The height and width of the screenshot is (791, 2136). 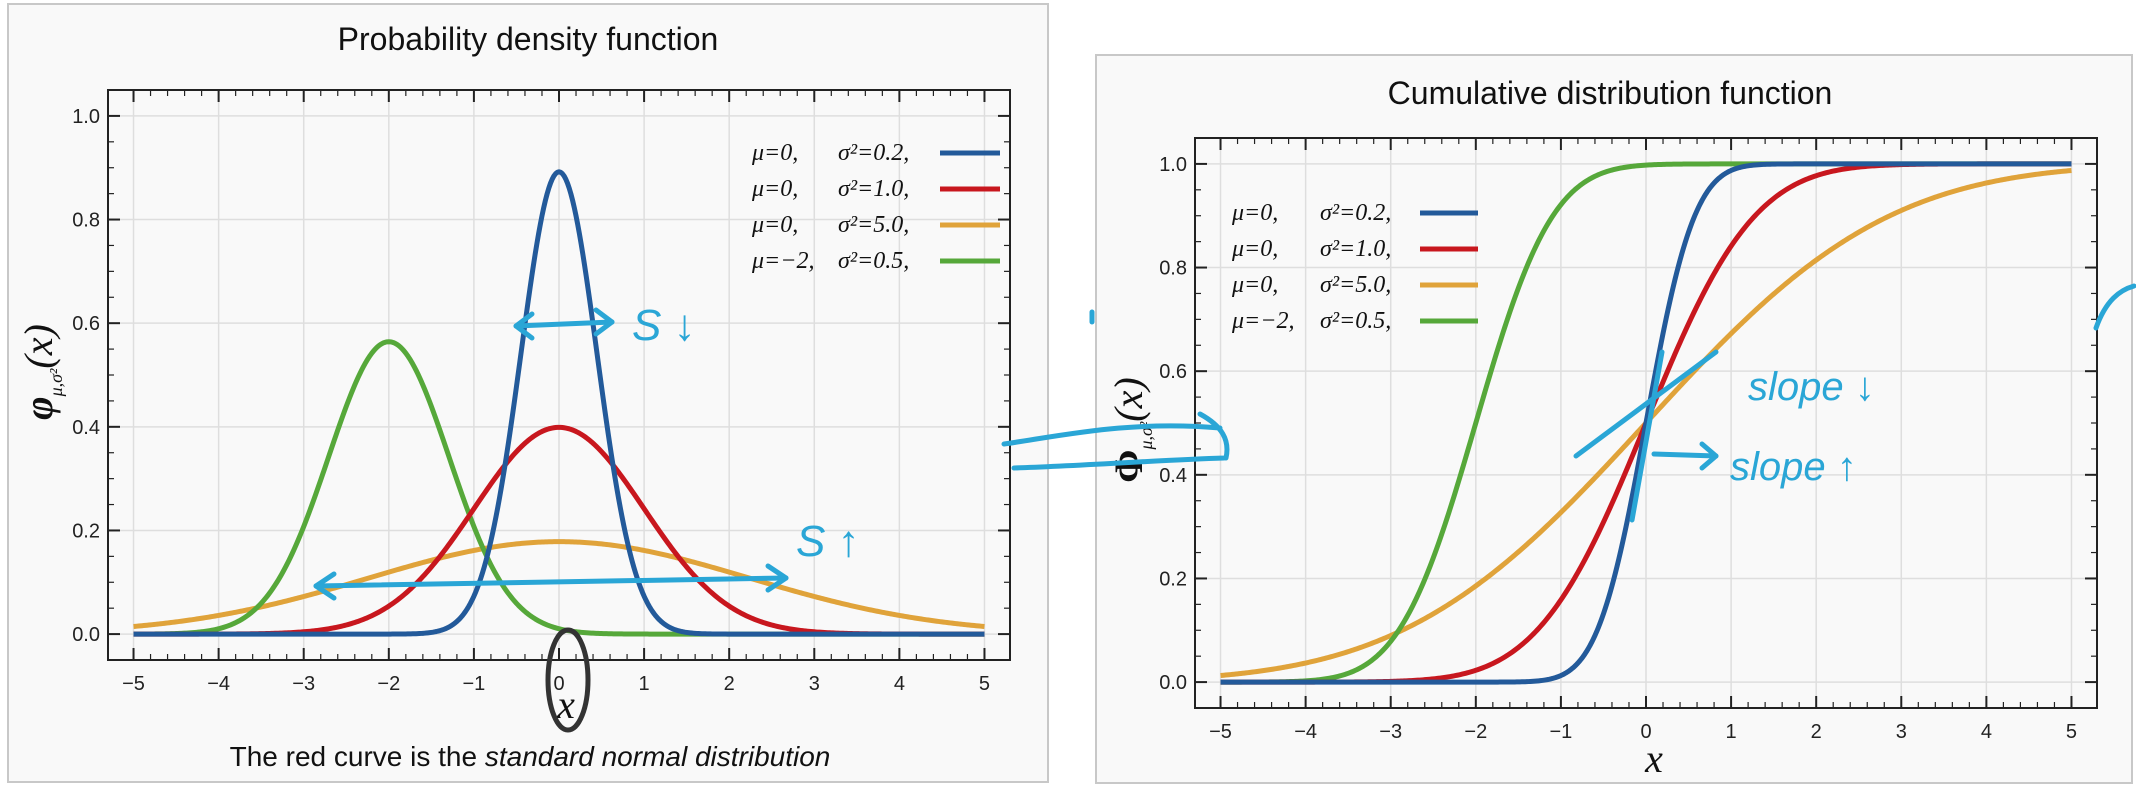 What do you see at coordinates (86, 531) in the screenshot?
I see `pdf-y-tick-label: 0.2` at bounding box center [86, 531].